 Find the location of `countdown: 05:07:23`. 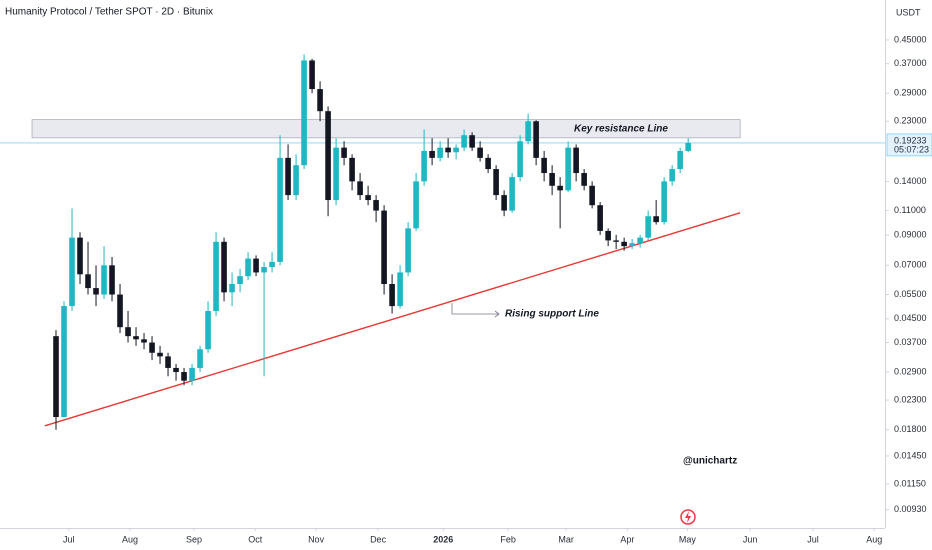

countdown: 05:07:23 is located at coordinates (911, 149).